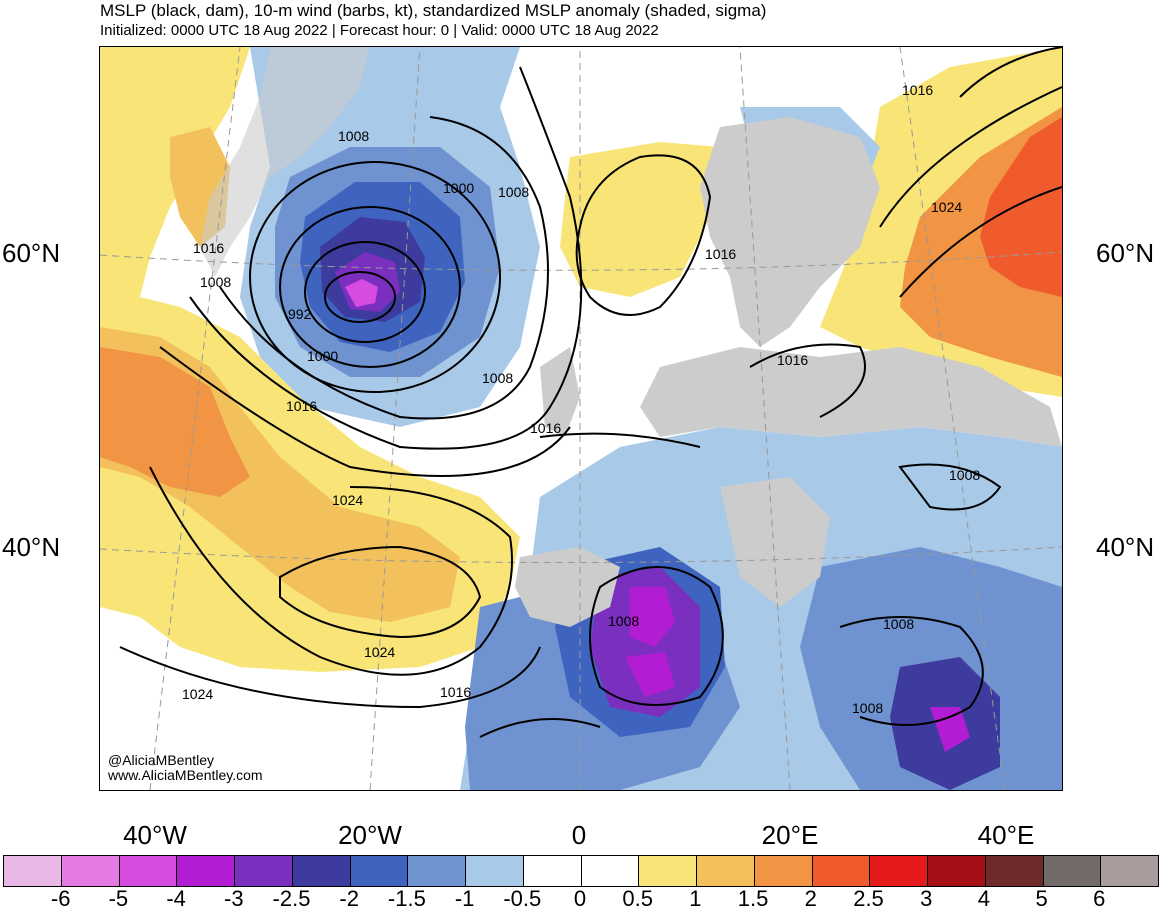 This screenshot has height=912, width=1160. I want to click on colorbar-tick-label: 0.5, so click(637, 898).